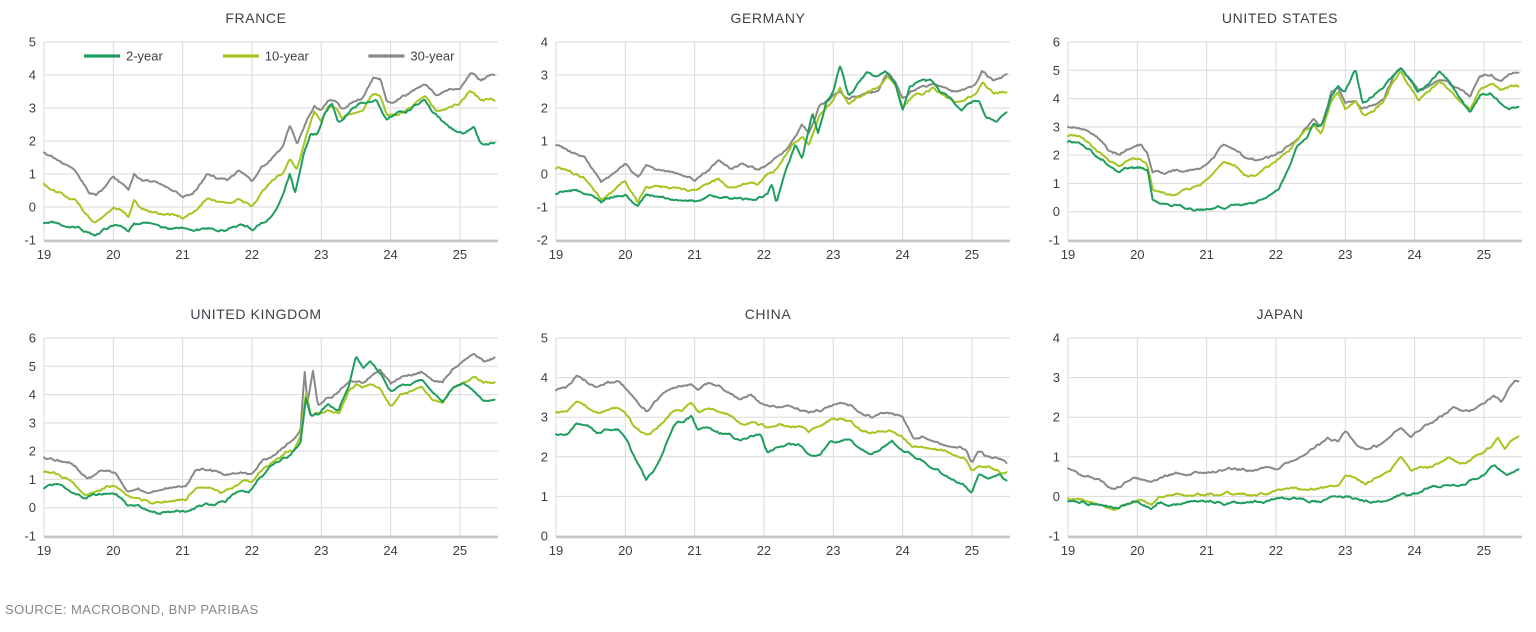  What do you see at coordinates (145, 56) in the screenshot?
I see `legend-label-2-year: 2-year` at bounding box center [145, 56].